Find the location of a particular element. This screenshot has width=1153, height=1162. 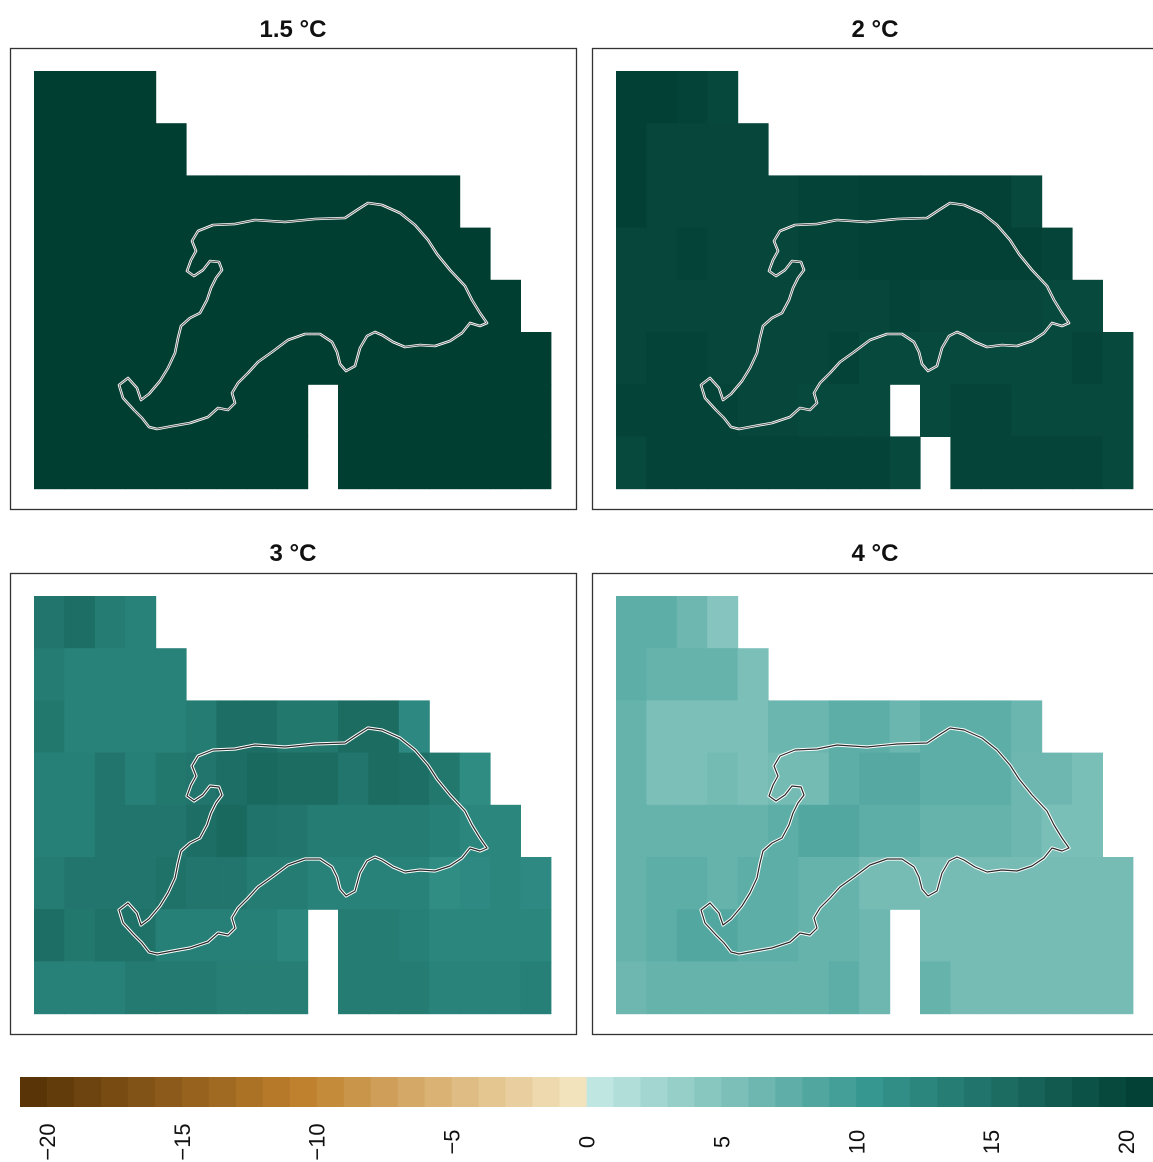

colorbar-tick-label: 20 is located at coordinates (1126, 1142).